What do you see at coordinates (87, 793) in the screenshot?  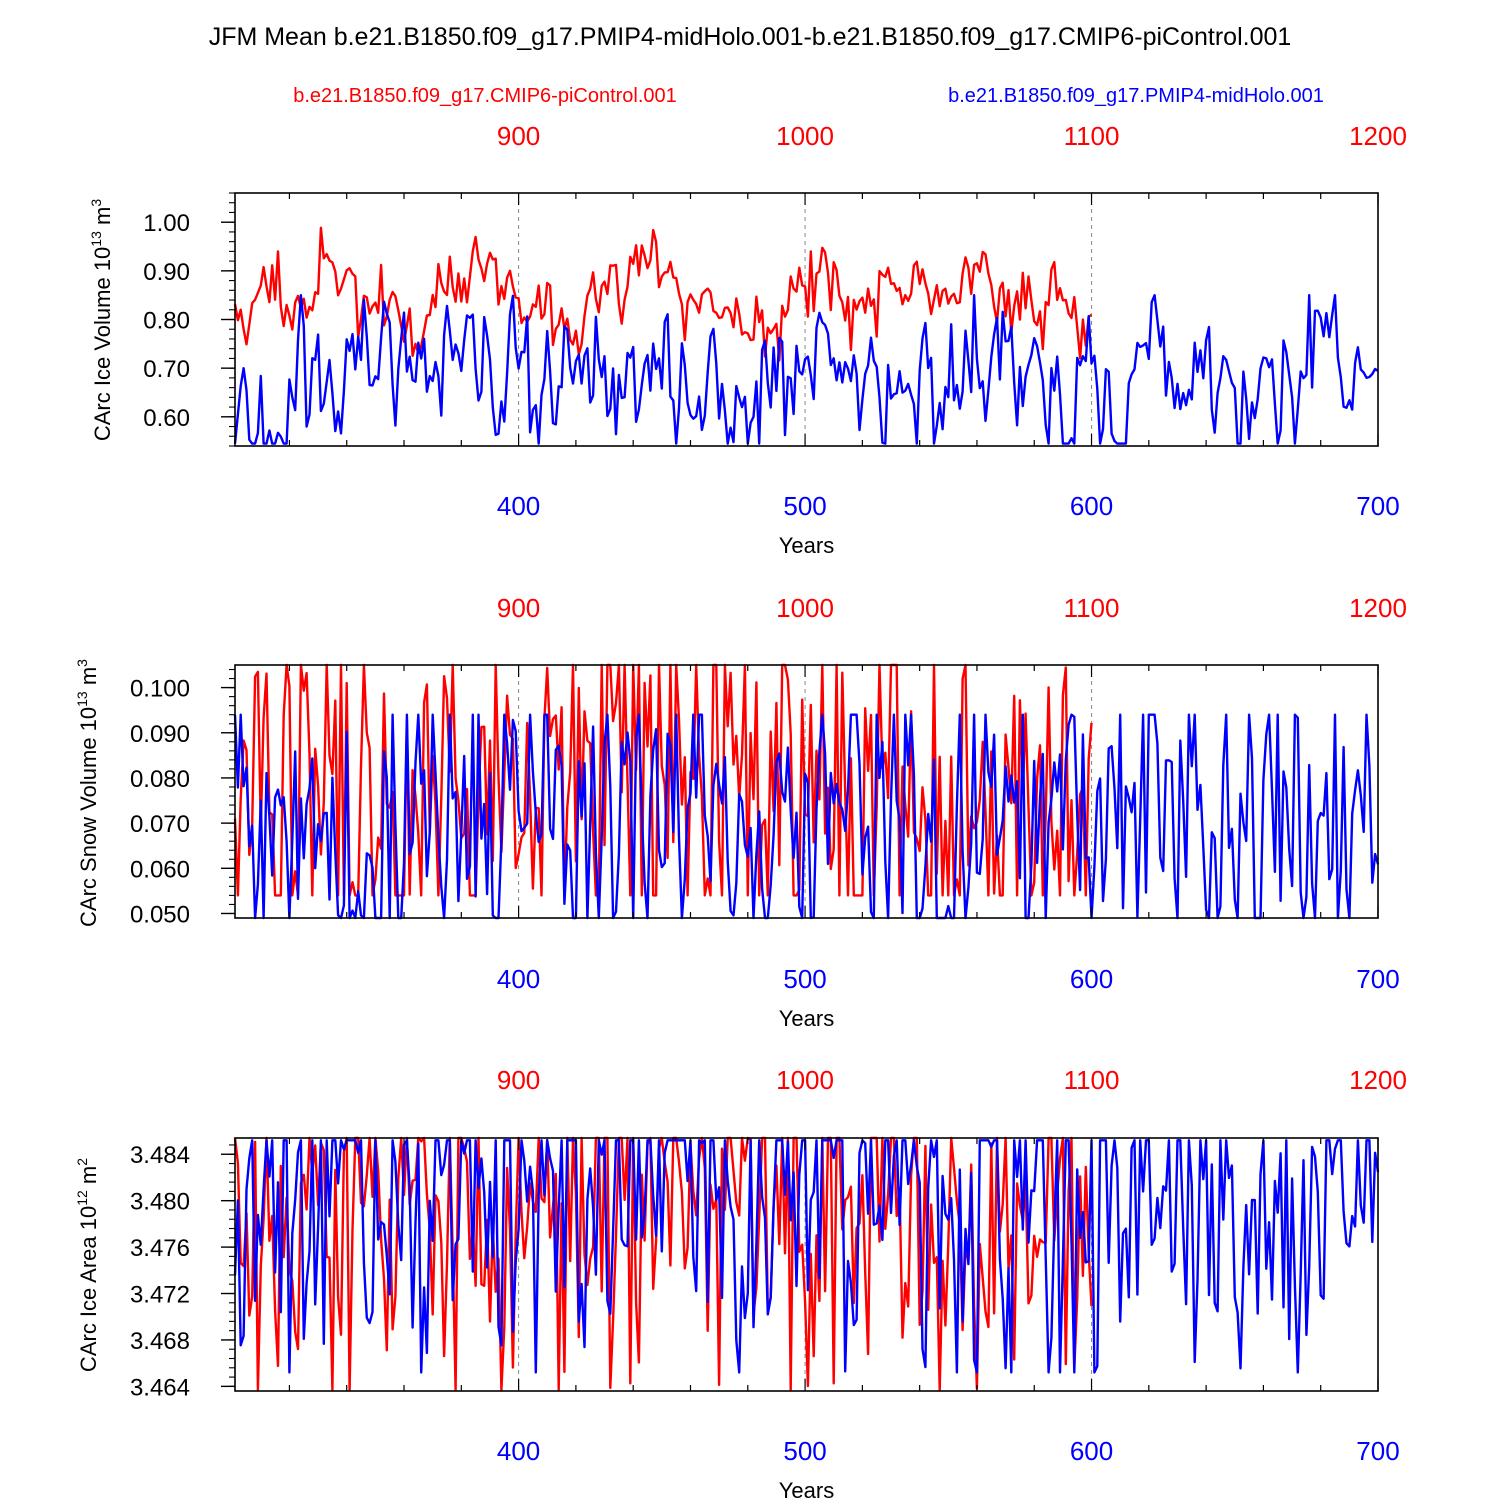 I see `y-axis-label: CArc Snow Volume 1013 m3` at bounding box center [87, 793].